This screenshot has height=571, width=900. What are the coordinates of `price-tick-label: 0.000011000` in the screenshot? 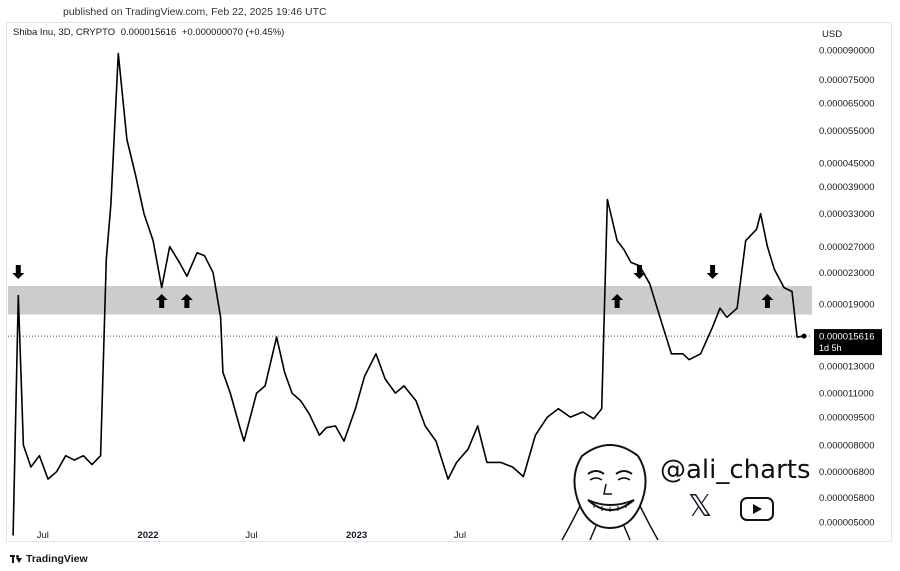 It's located at (846, 394).